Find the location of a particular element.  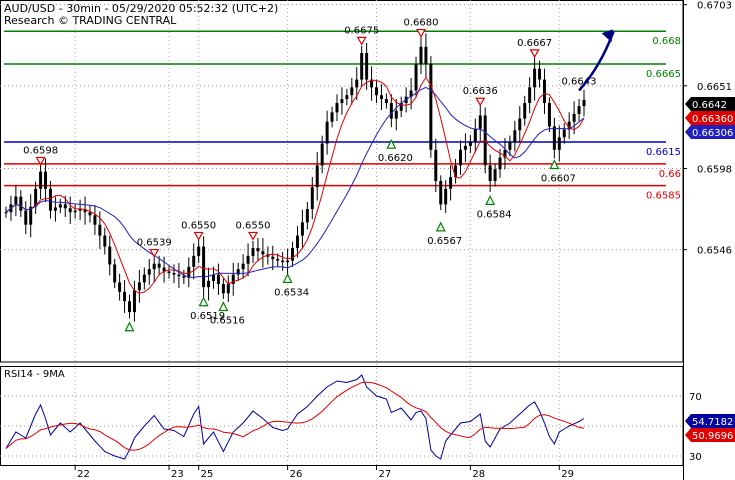

rsi-title: RSI14 - 9MA is located at coordinates (34, 374).